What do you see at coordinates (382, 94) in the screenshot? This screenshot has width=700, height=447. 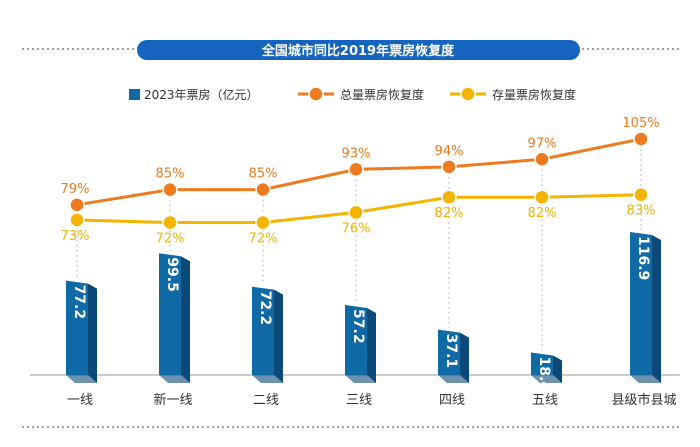 I see `legend-total-label: 总量票房恢复度` at bounding box center [382, 94].